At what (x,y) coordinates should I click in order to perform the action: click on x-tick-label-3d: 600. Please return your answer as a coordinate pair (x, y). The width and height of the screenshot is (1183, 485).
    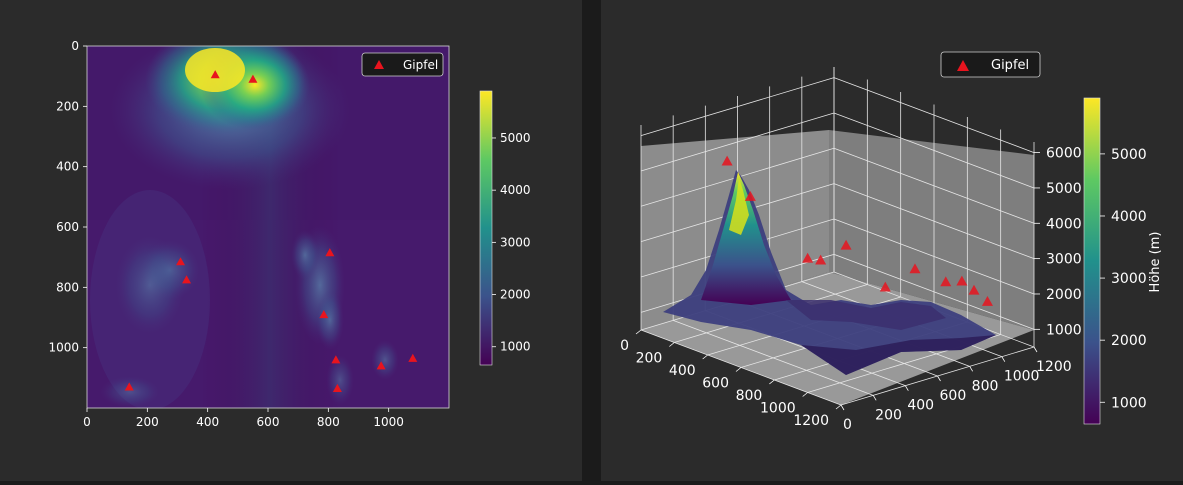
    Looking at the image, I should click on (715, 384).